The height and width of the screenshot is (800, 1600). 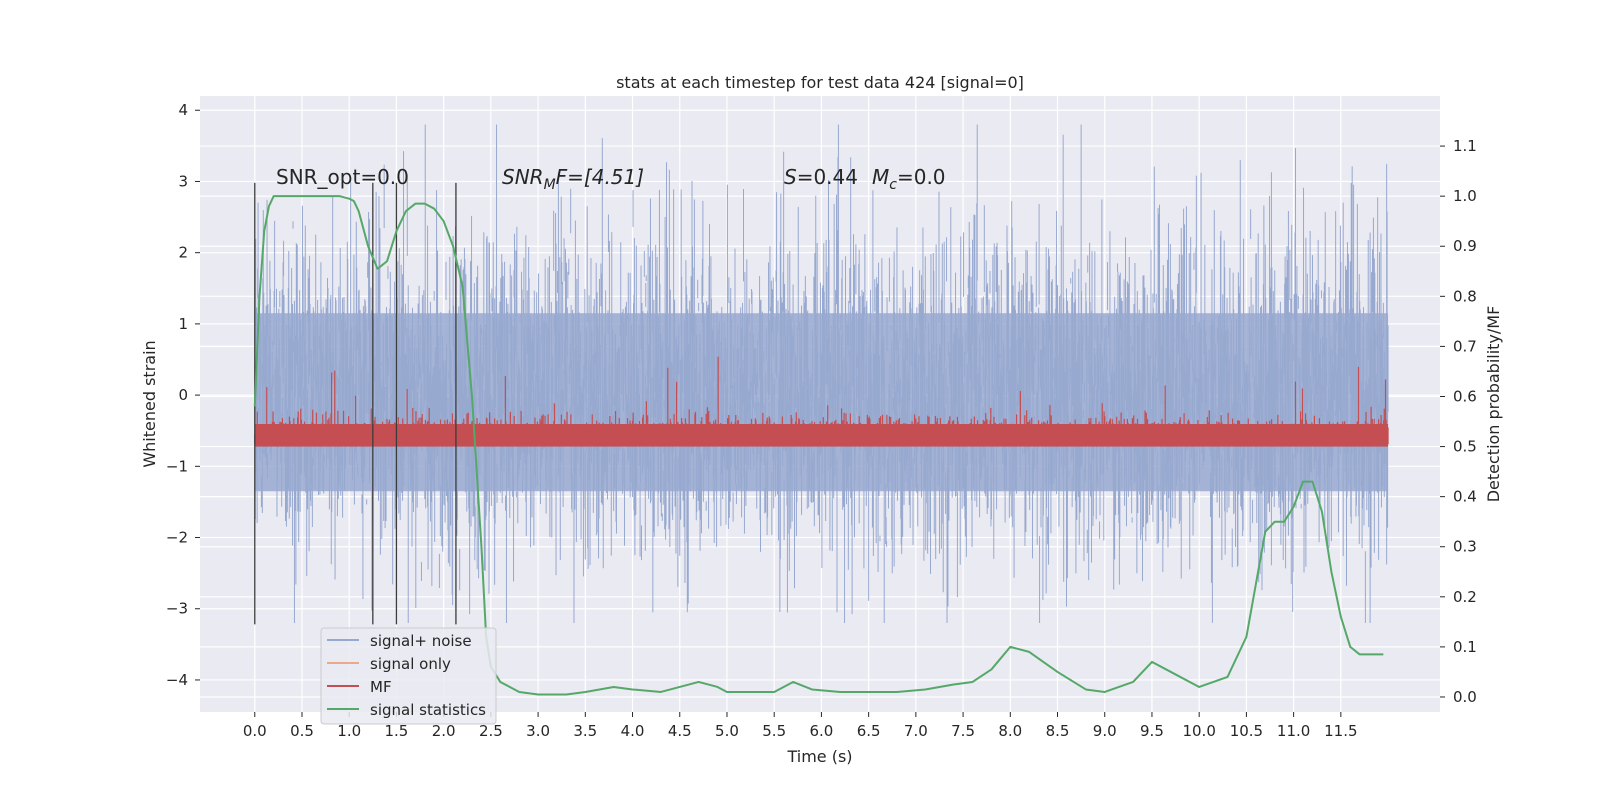 I want to click on x-tick-label: 6.5, so click(x=869, y=731).